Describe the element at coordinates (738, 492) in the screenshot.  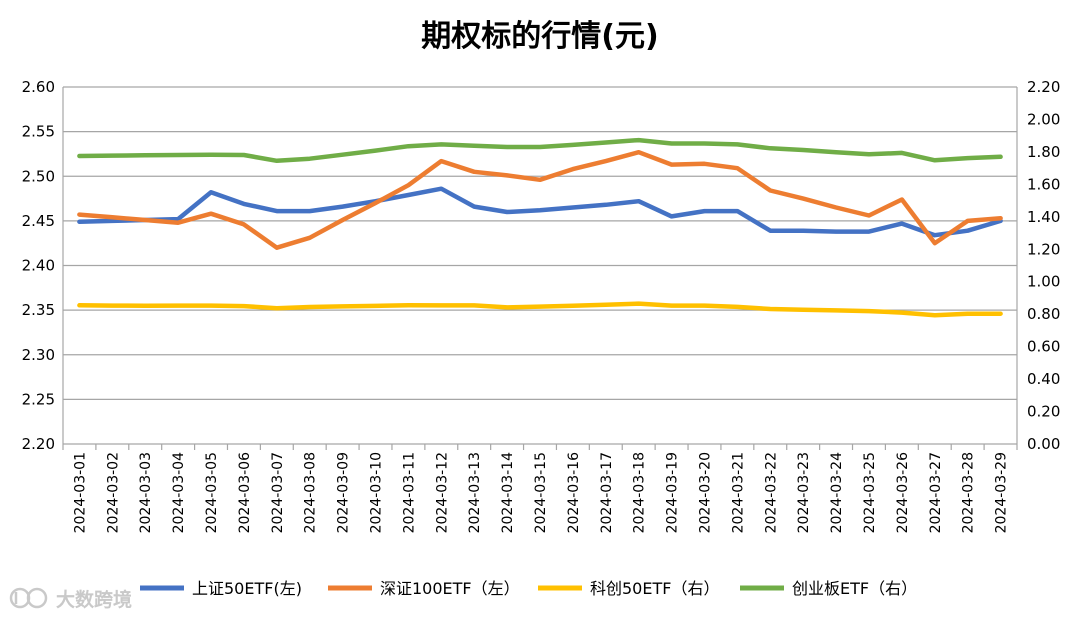
I see `x-tick-label: 2024-03-21` at that location.